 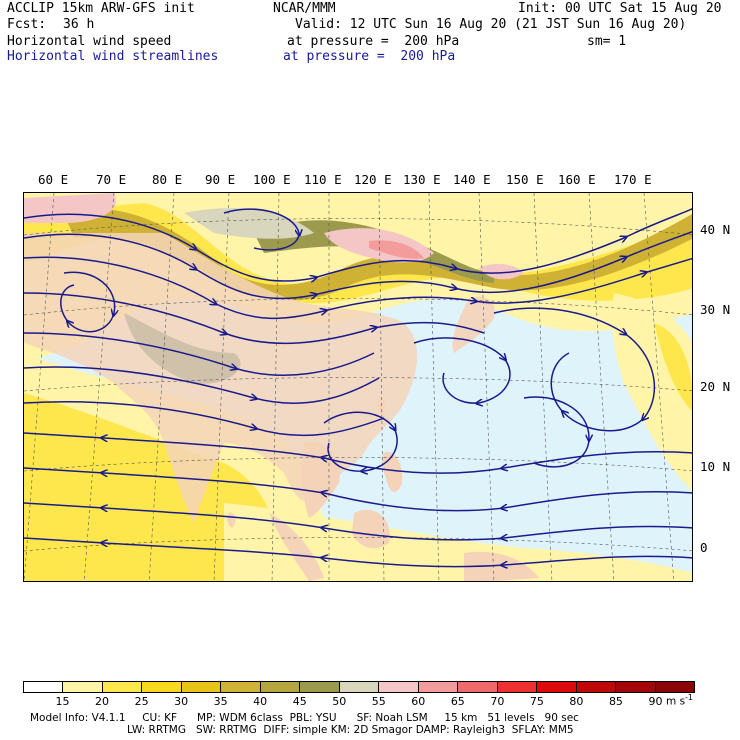 What do you see at coordinates (615, 701) in the screenshot?
I see `colorbar-tick-label: 85` at bounding box center [615, 701].